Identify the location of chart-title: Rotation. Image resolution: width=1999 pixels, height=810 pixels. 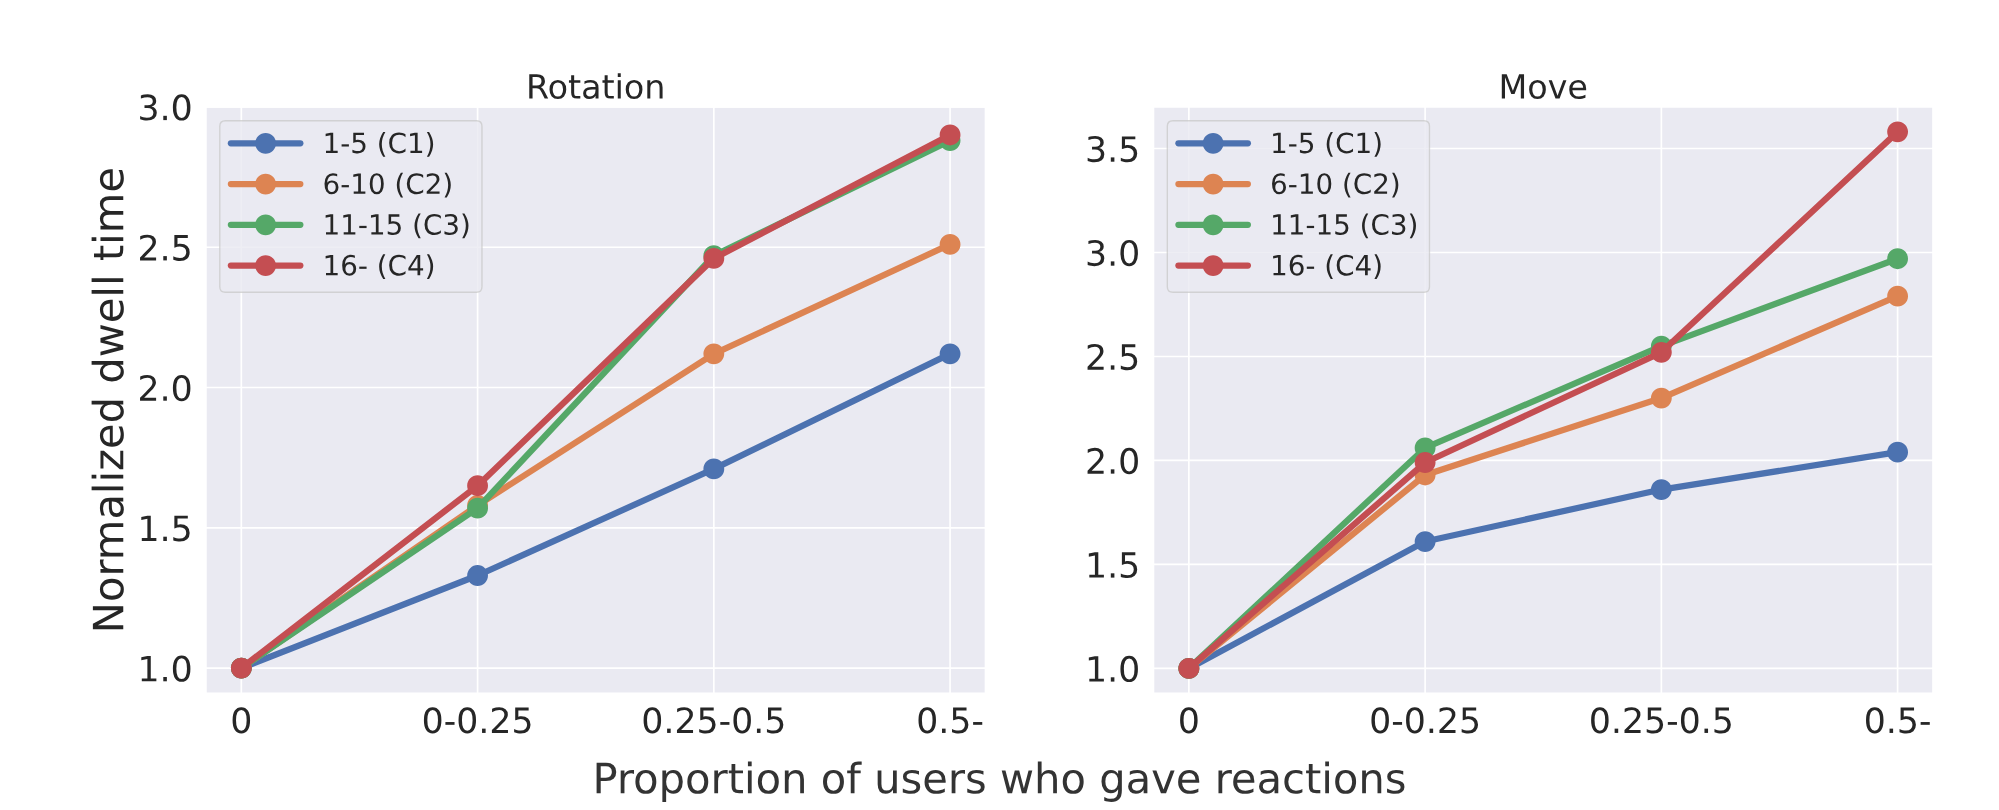
(596, 86).